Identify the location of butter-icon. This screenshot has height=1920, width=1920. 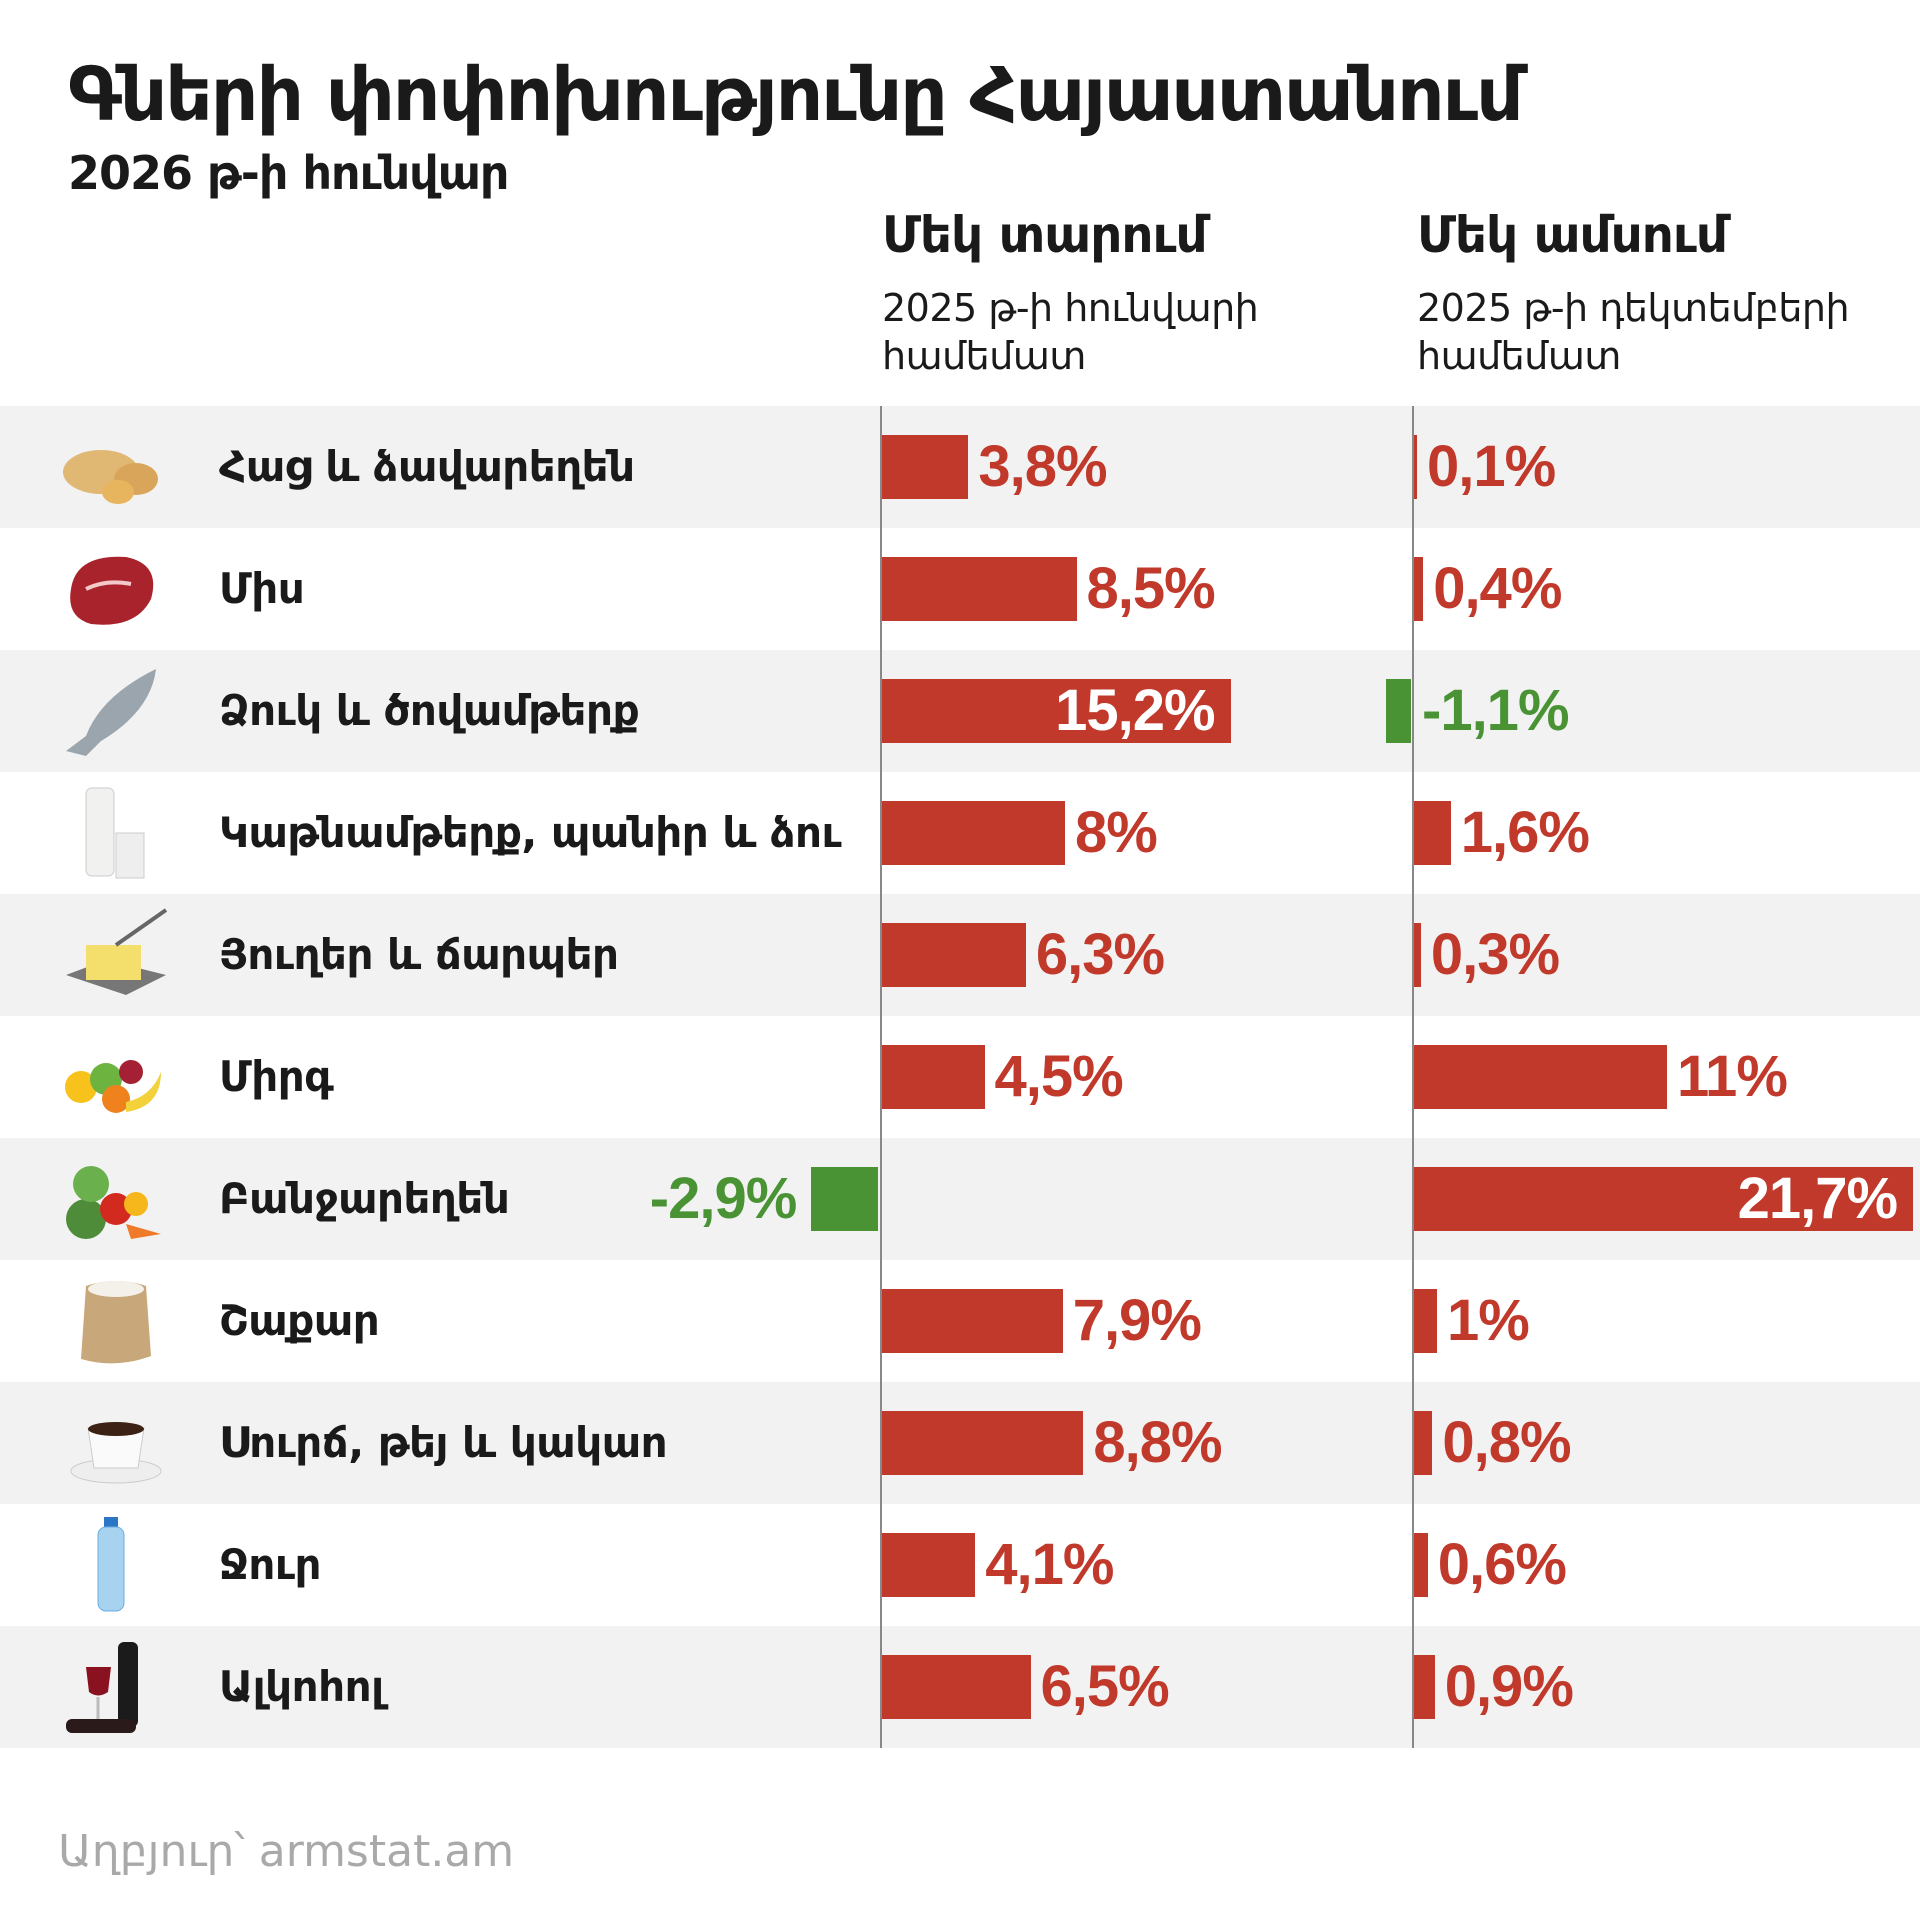
(116, 955).